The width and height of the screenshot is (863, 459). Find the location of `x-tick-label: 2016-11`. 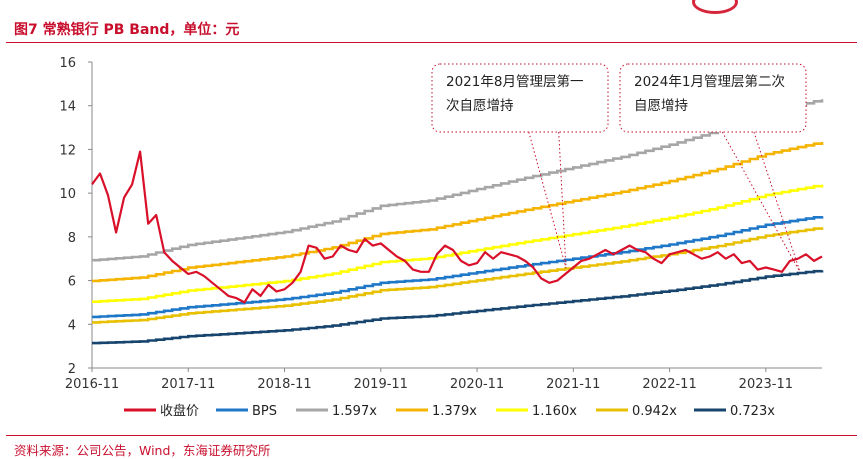

x-tick-label: 2016-11 is located at coordinates (92, 384).